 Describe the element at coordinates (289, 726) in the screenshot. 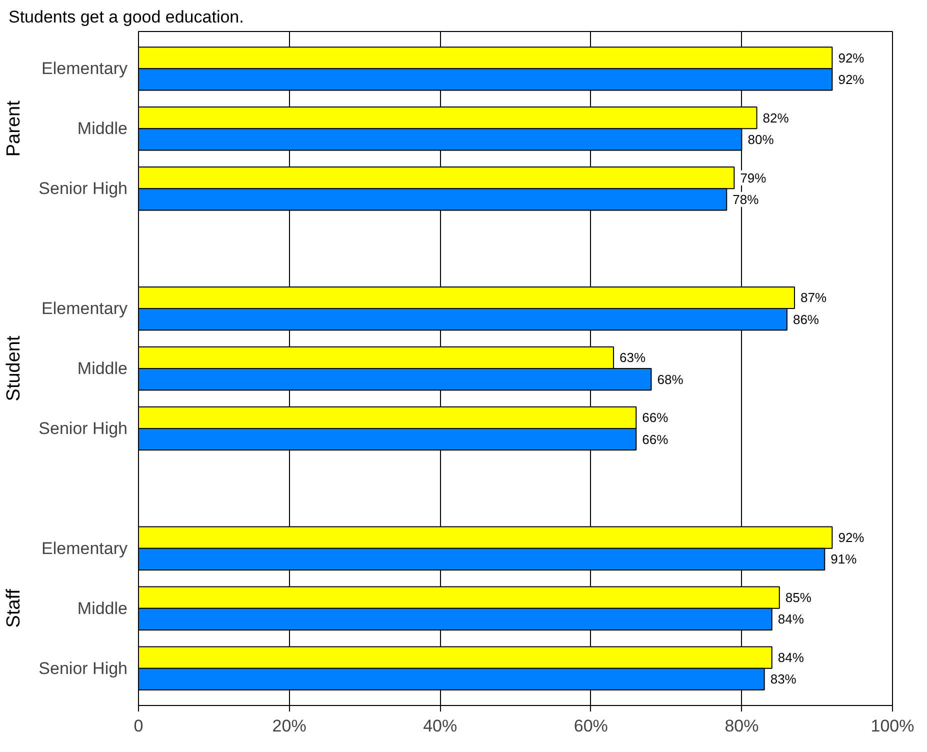

I see `x-tick-label: 20%` at that location.